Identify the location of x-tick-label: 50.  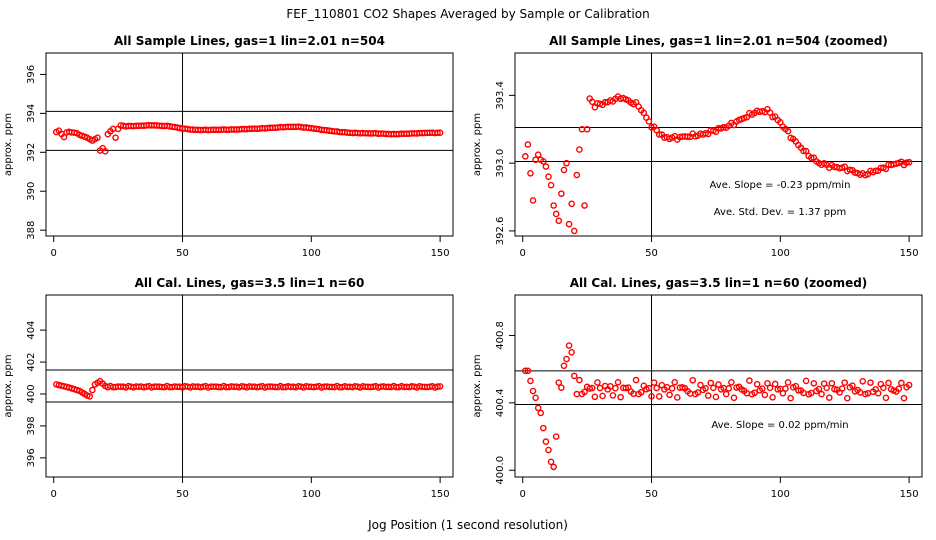
(182, 253).